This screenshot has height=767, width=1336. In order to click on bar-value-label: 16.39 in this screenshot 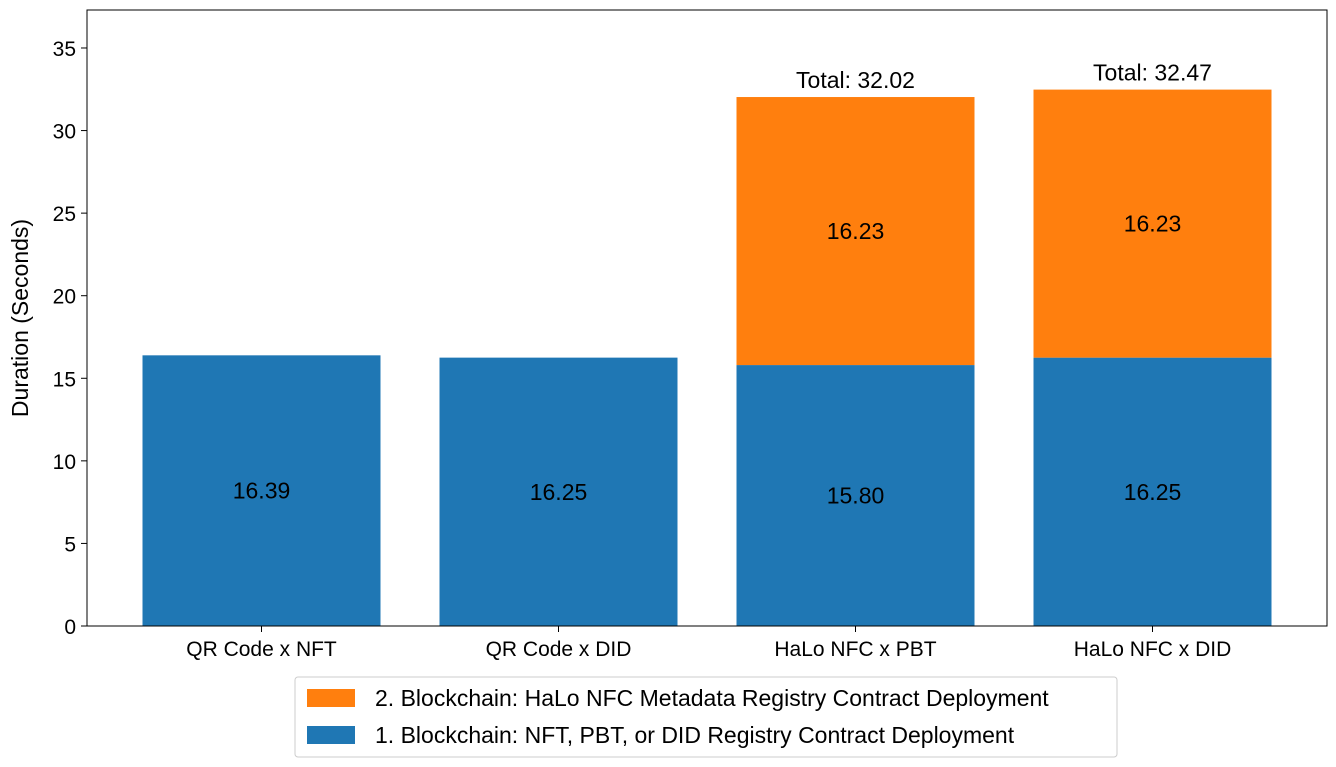, I will do `click(262, 491)`.